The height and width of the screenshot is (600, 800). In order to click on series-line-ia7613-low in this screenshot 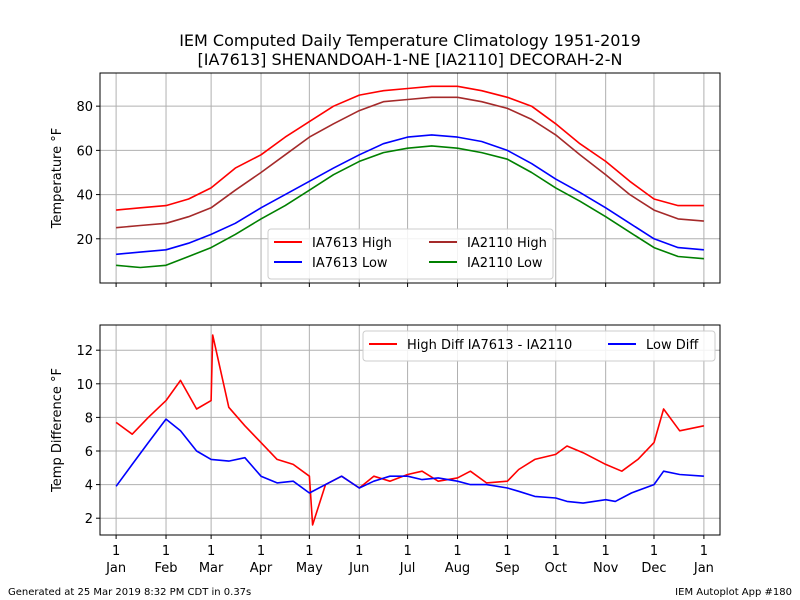, I will do `click(410, 195)`.